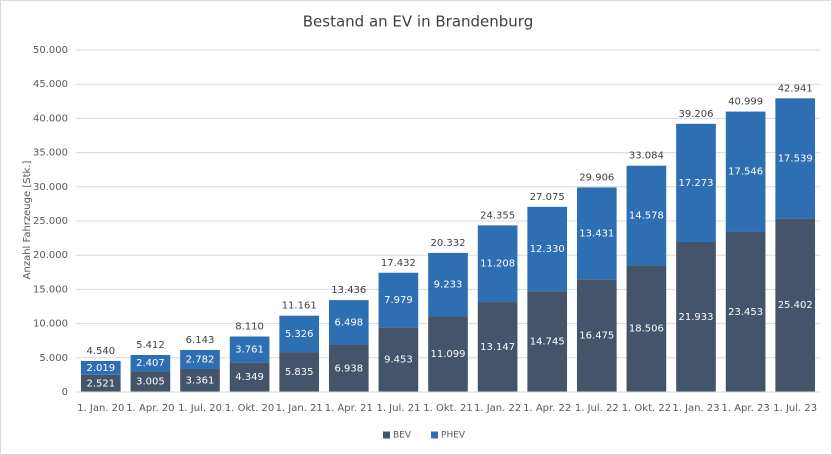  What do you see at coordinates (596, 177) in the screenshot?
I see `total-label: 29.906` at bounding box center [596, 177].